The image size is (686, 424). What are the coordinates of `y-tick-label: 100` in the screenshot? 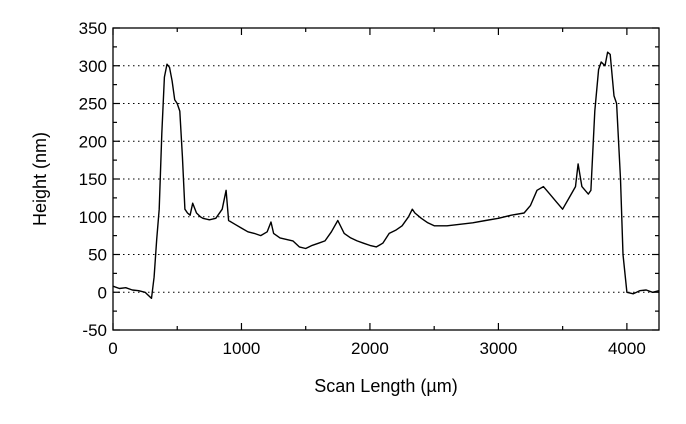 It's located at (93, 217).